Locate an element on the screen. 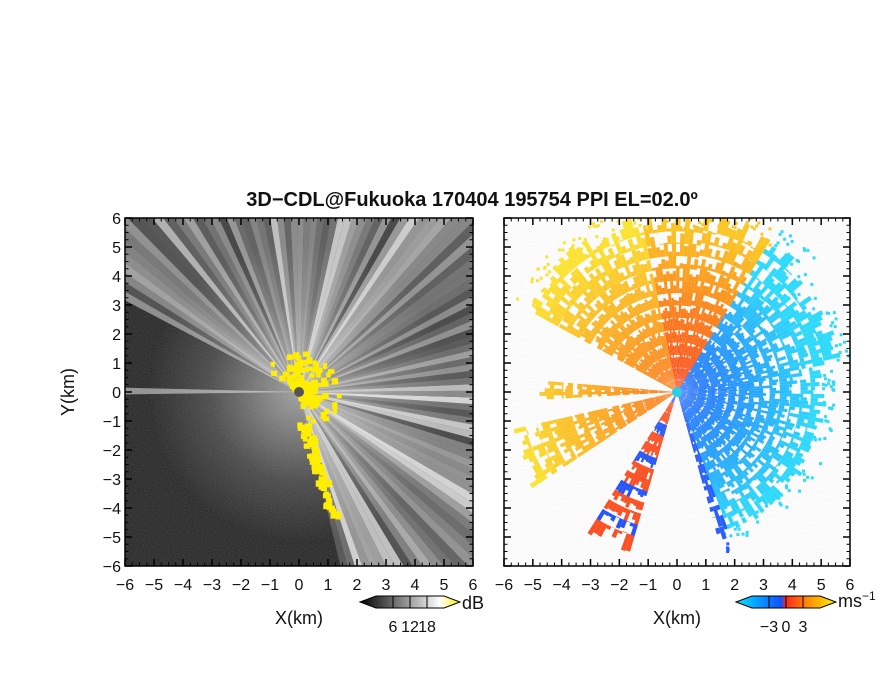 The height and width of the screenshot is (680, 880). x-tick-label: 5 is located at coordinates (821, 585).